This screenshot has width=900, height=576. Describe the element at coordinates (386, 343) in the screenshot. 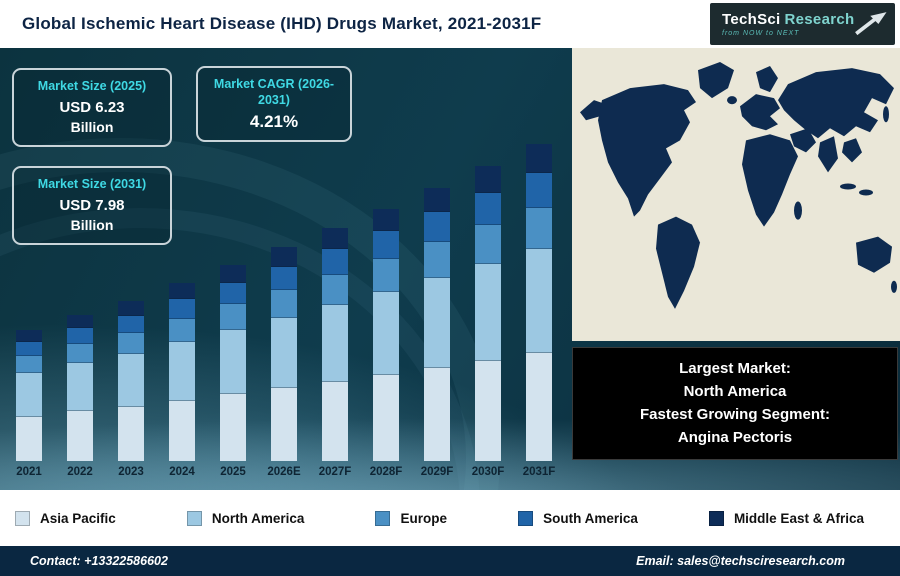

I see `bar-column: 2028F` at that location.